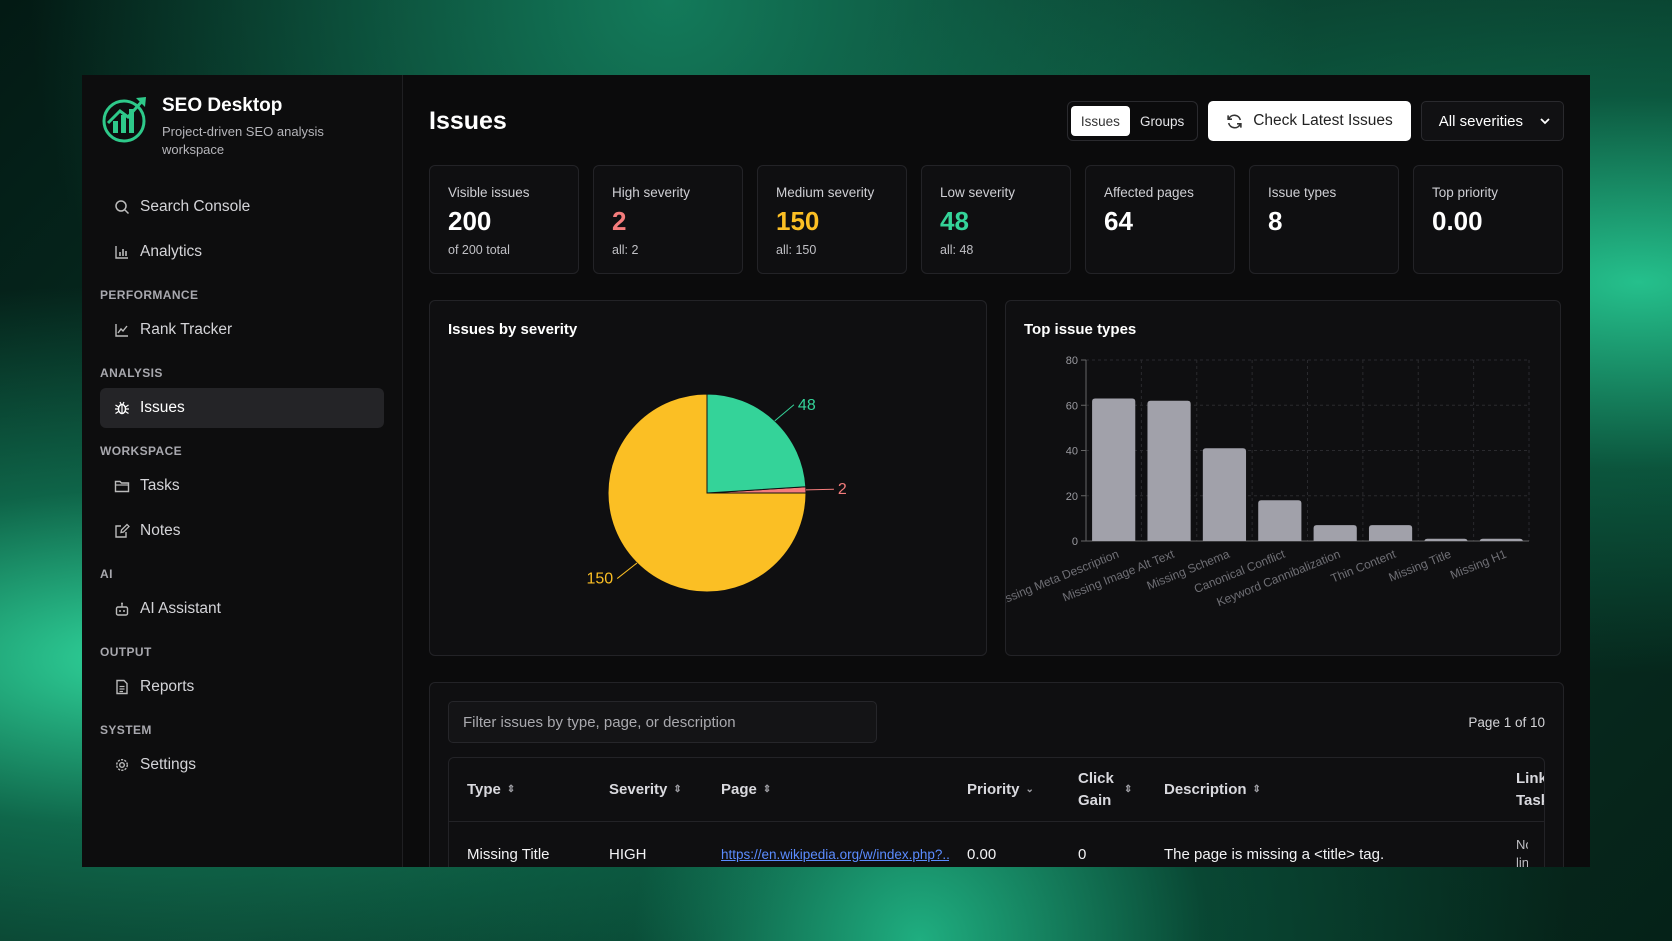 Image resolution: width=1672 pixels, height=941 pixels. I want to click on sidebar-item-ai-assistant: AI Assistant, so click(242, 609).